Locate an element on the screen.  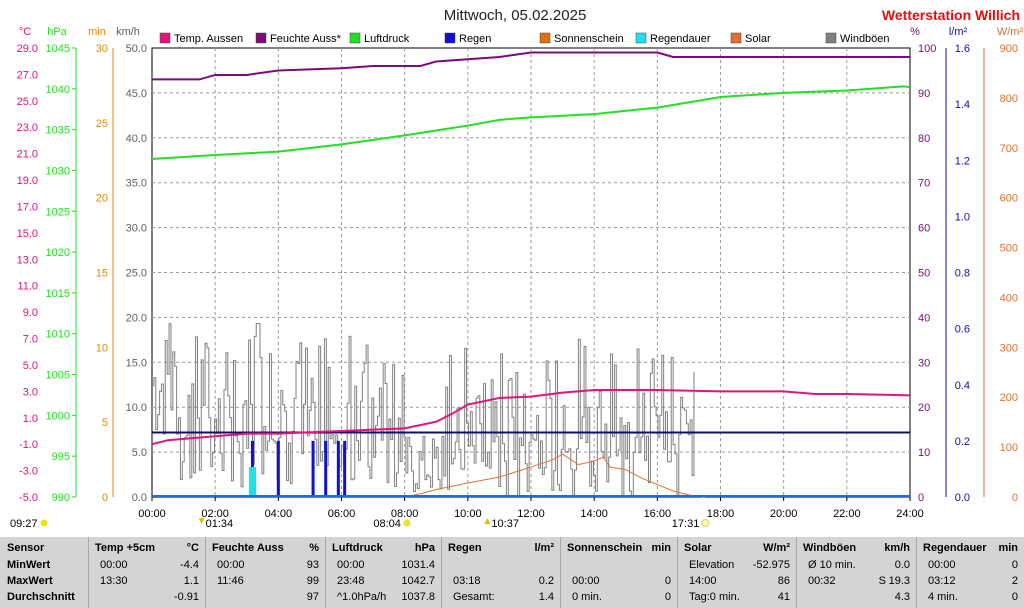
marker-sun-set: 17:31 is located at coordinates (691, 524).